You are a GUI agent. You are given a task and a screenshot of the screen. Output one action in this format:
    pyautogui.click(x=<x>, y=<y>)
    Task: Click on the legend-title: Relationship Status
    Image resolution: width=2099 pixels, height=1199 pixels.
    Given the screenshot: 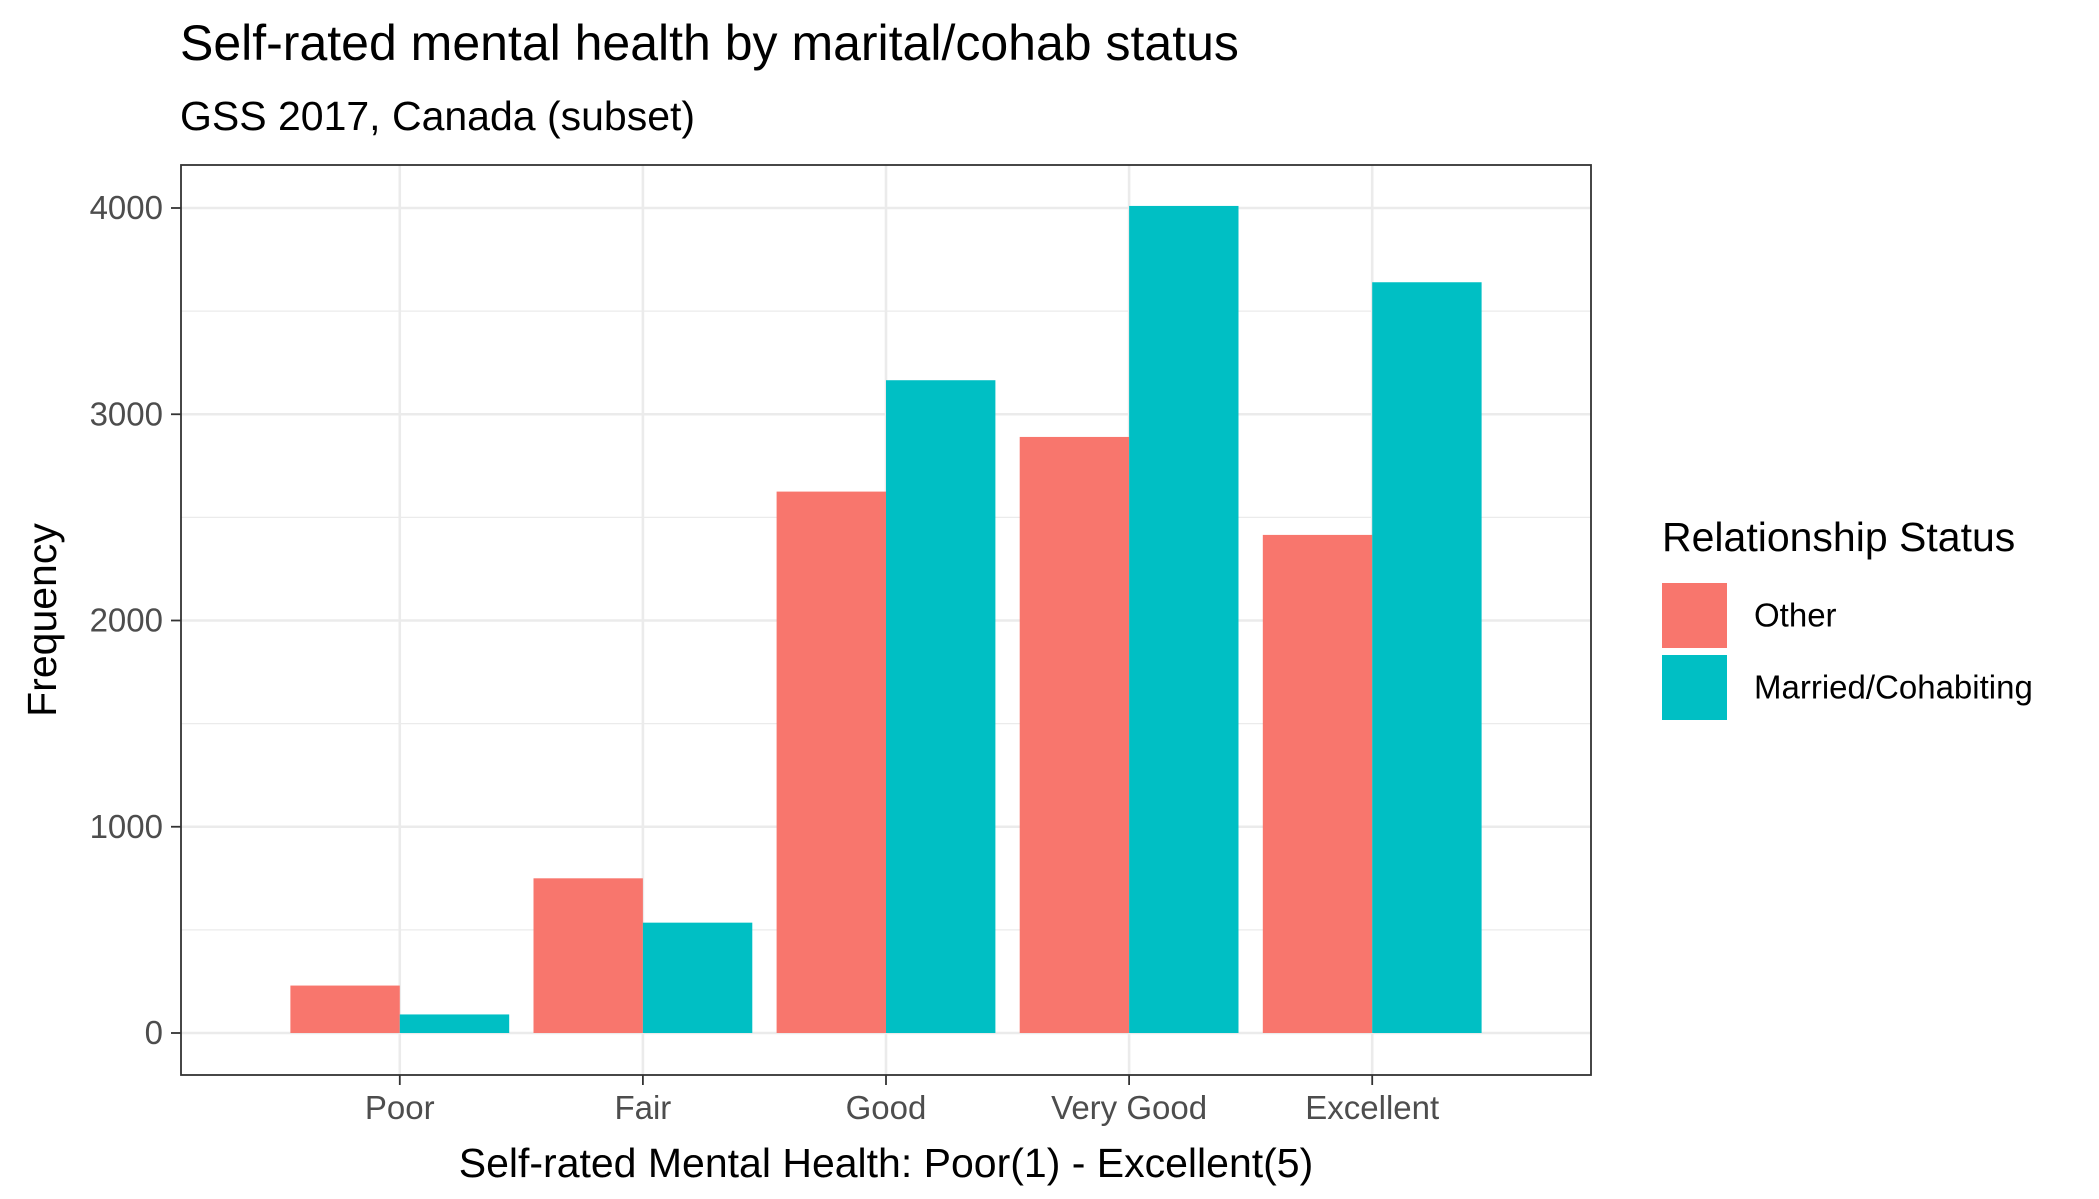 What is the action you would take?
    pyautogui.click(x=1838, y=537)
    